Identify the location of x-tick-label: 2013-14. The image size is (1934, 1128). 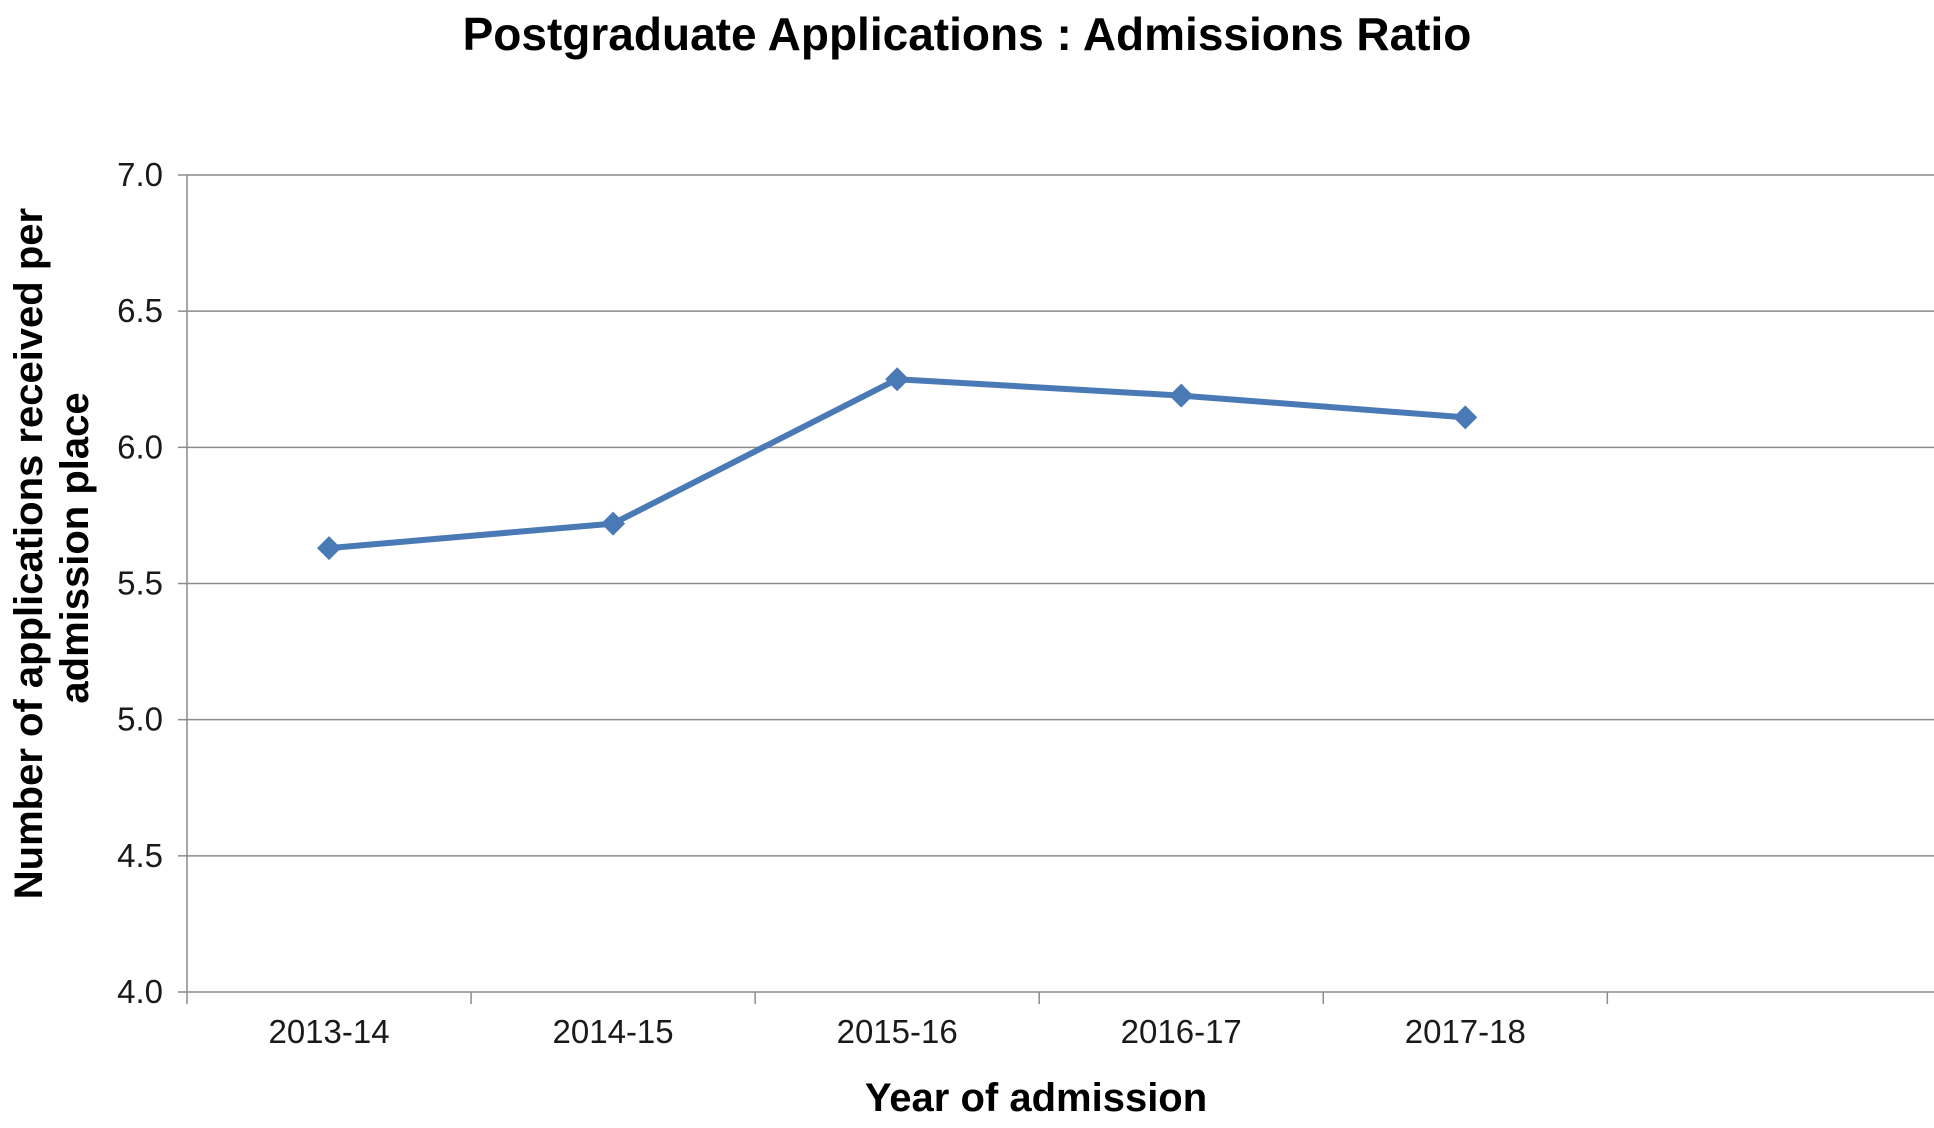
(328, 1031).